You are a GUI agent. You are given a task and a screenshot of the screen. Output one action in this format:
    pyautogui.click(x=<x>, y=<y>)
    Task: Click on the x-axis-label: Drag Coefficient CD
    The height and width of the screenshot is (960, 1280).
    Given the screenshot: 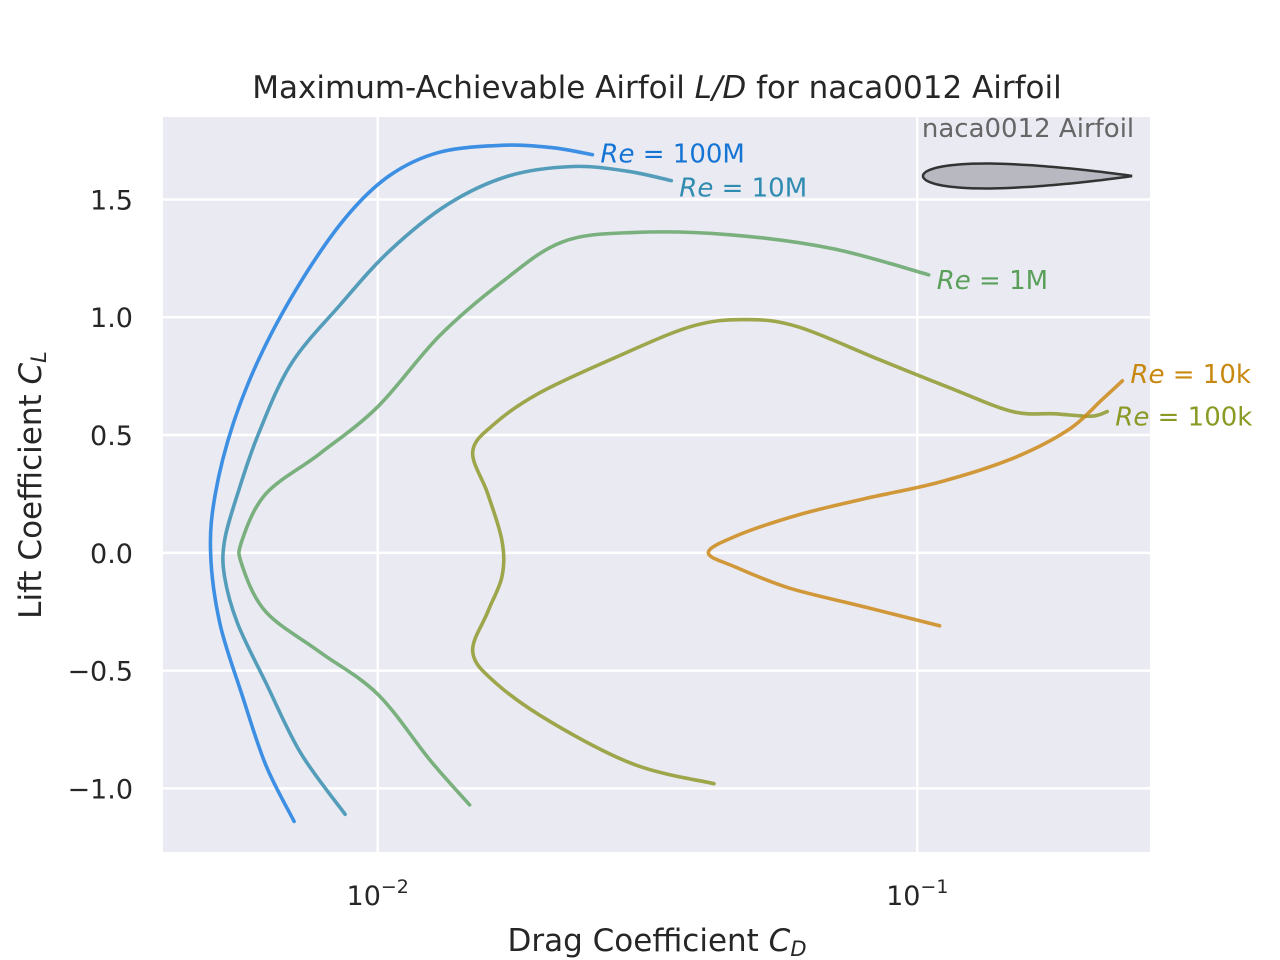 What is the action you would take?
    pyautogui.click(x=656, y=941)
    